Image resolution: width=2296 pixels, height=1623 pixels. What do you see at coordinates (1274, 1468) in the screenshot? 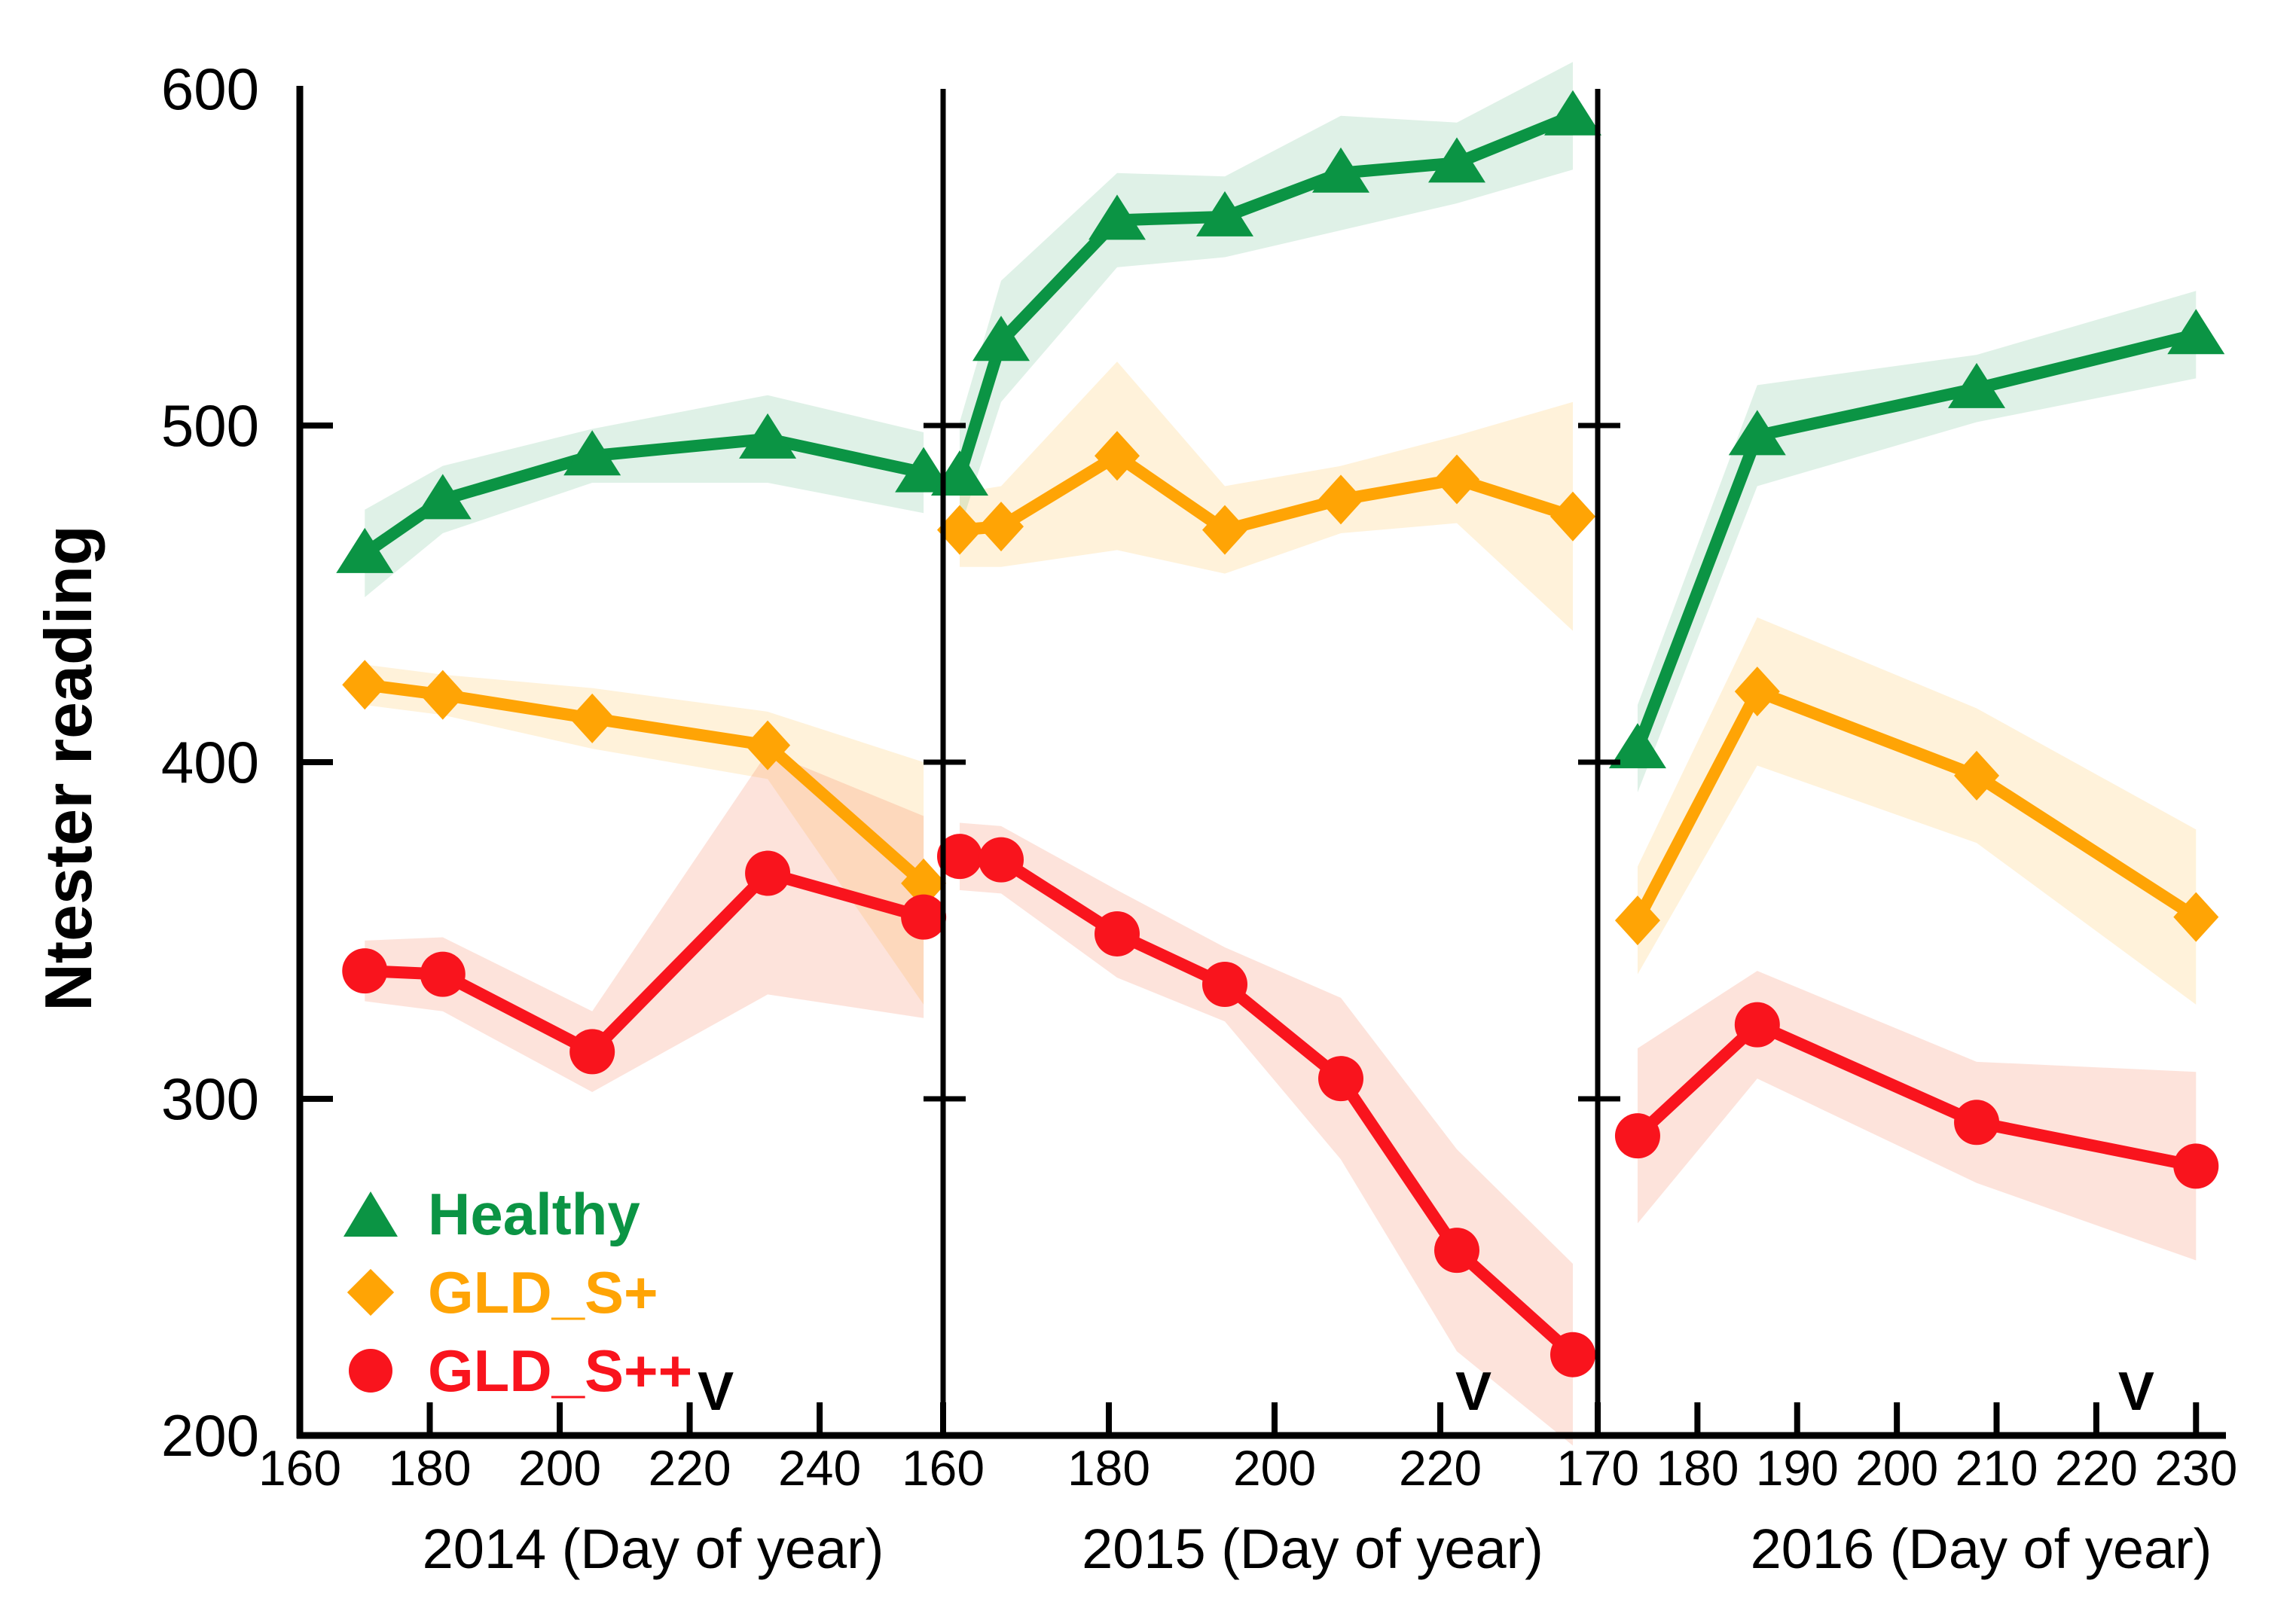
I see `x-tick-label-2015-200: 200` at bounding box center [1274, 1468].